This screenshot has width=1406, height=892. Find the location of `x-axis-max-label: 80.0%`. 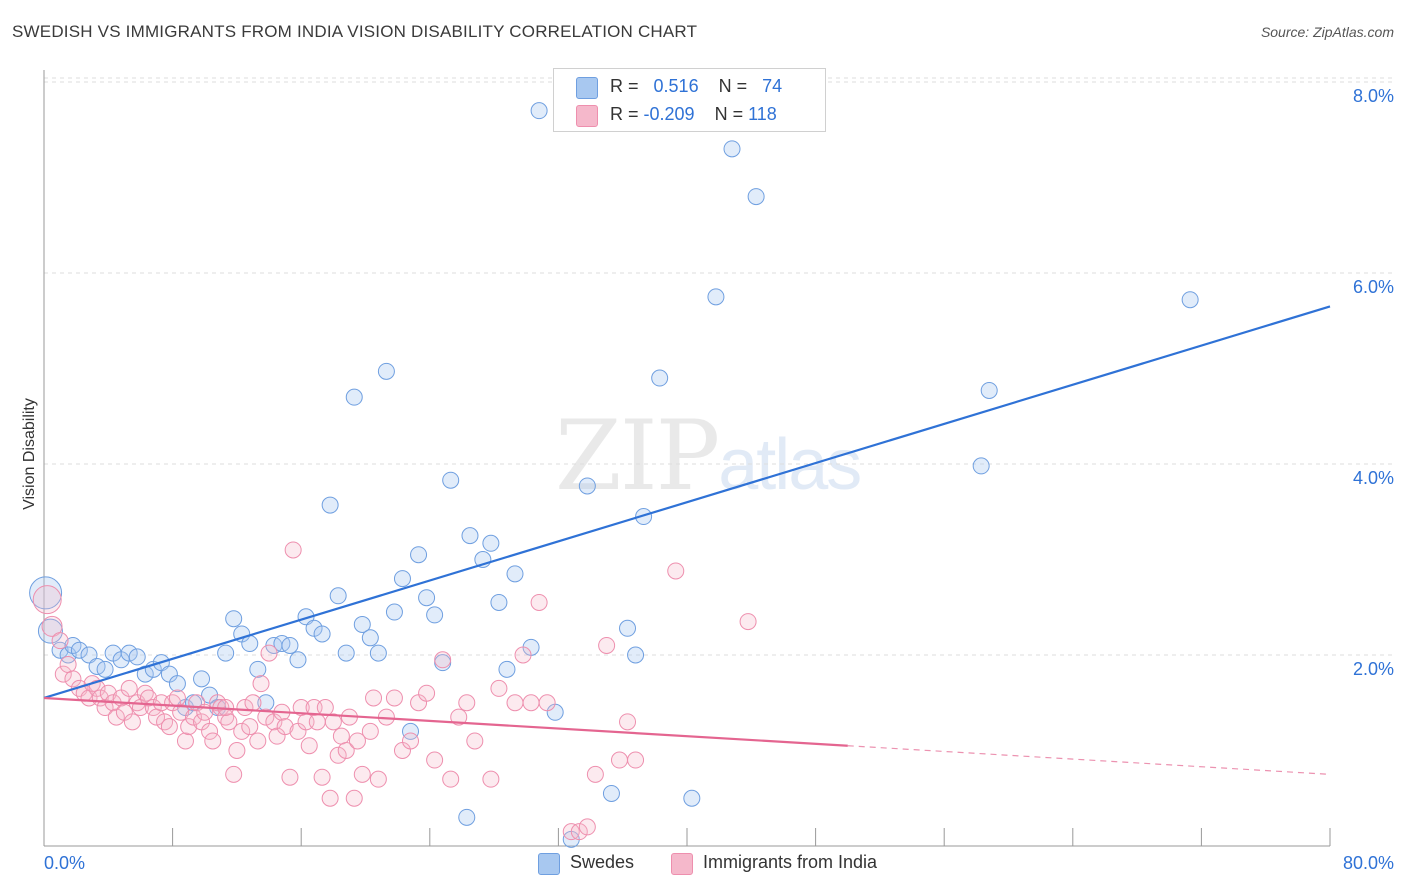

x-axis-max-label: 80.0% is located at coordinates (1368, 863).